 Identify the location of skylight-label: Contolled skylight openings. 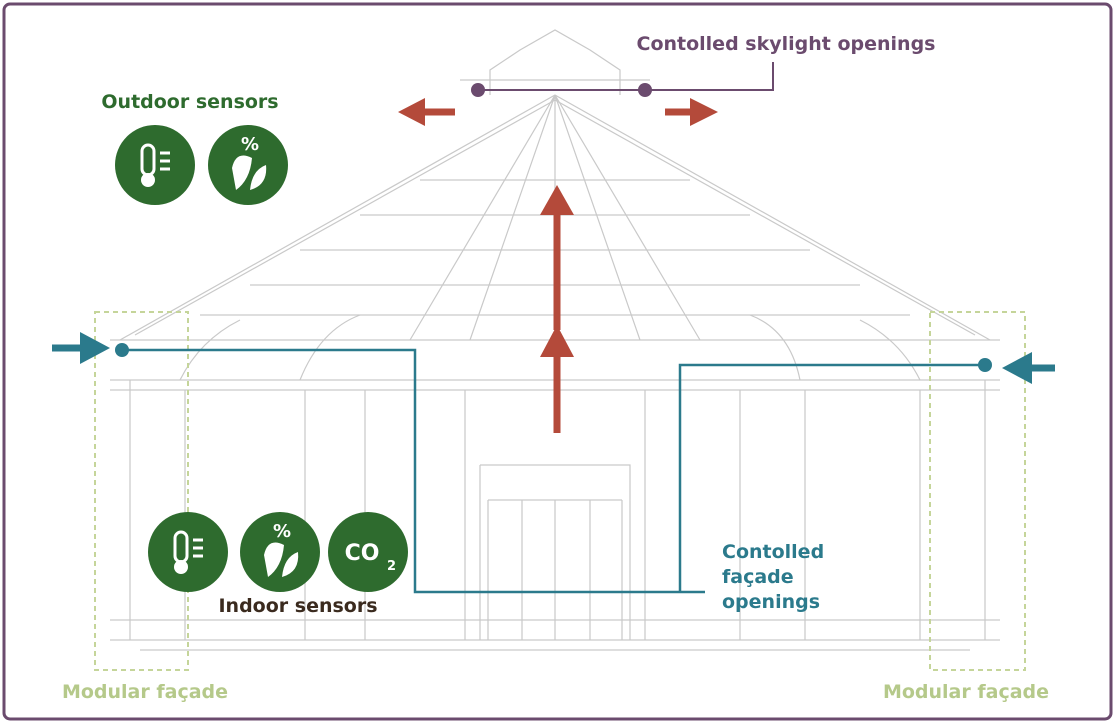
(786, 44).